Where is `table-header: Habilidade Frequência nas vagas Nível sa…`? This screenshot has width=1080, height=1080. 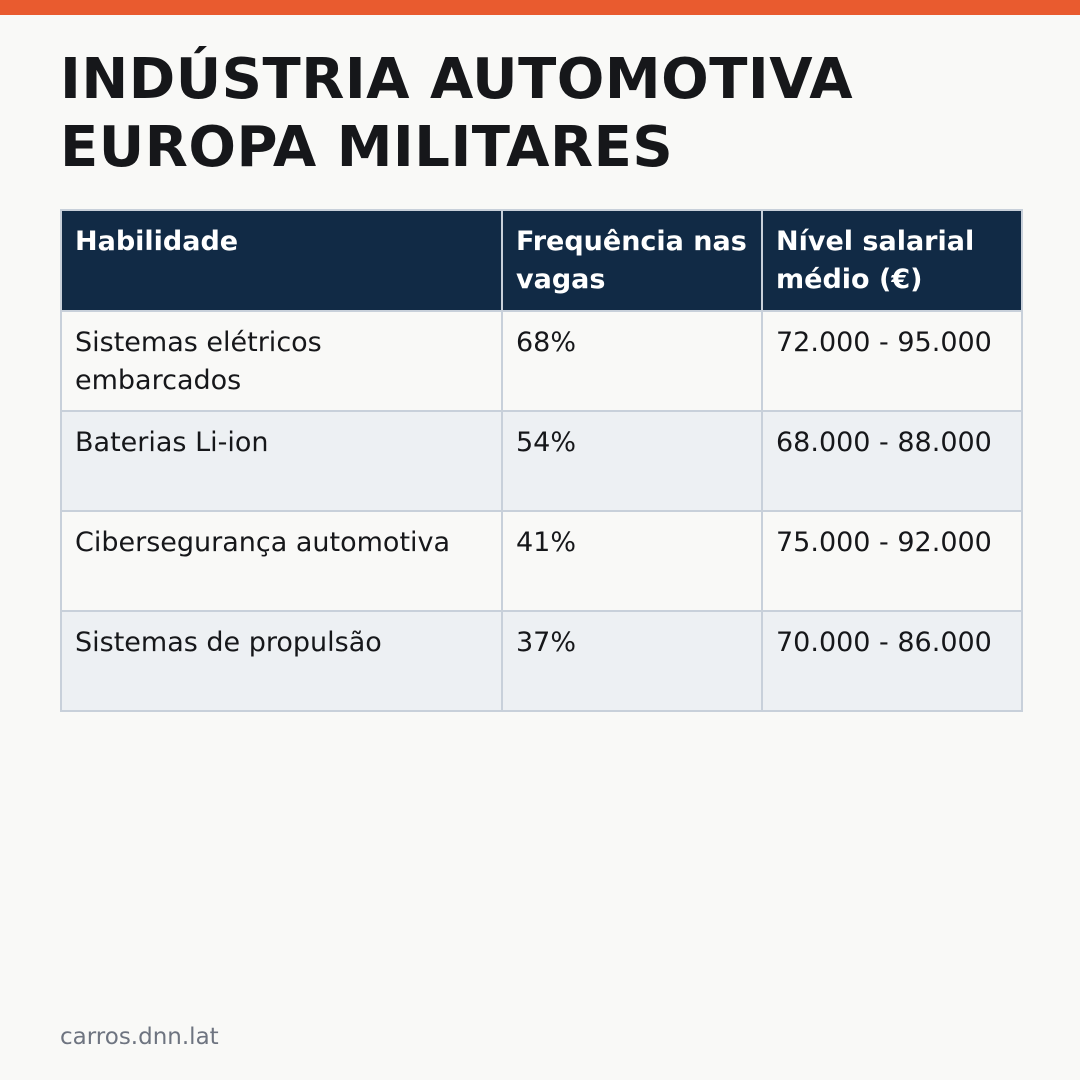 table-header: Habilidade Frequência nas vagas Nível sa… is located at coordinates (541, 260).